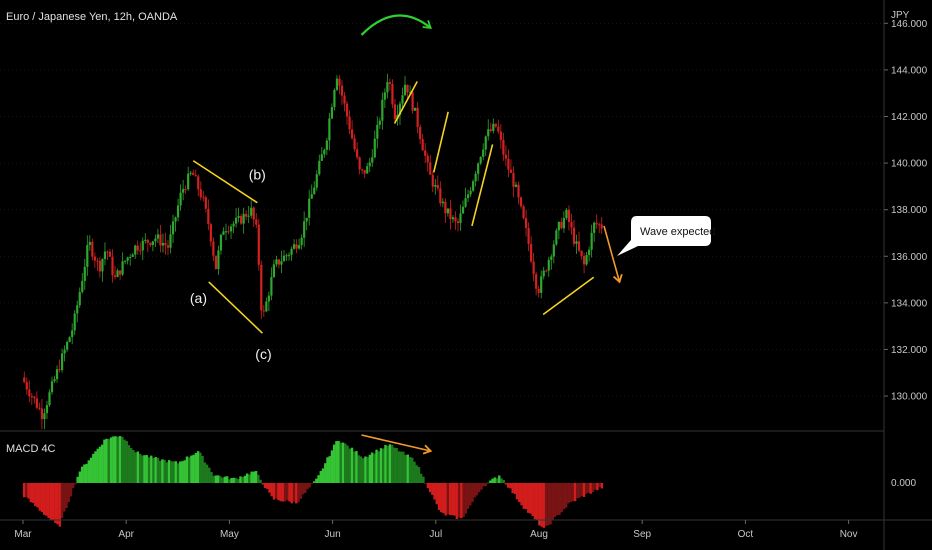 The image size is (932, 550). I want to click on wave-expected-callout: Wave expected, so click(666, 236).